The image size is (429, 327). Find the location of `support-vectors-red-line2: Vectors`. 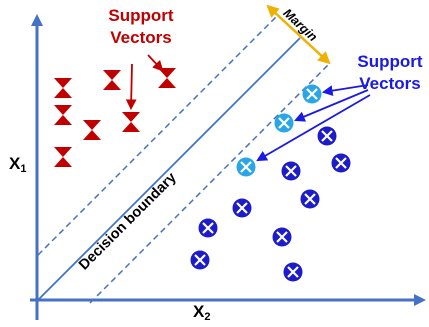

support-vectors-red-line2: Vectors is located at coordinates (141, 37).